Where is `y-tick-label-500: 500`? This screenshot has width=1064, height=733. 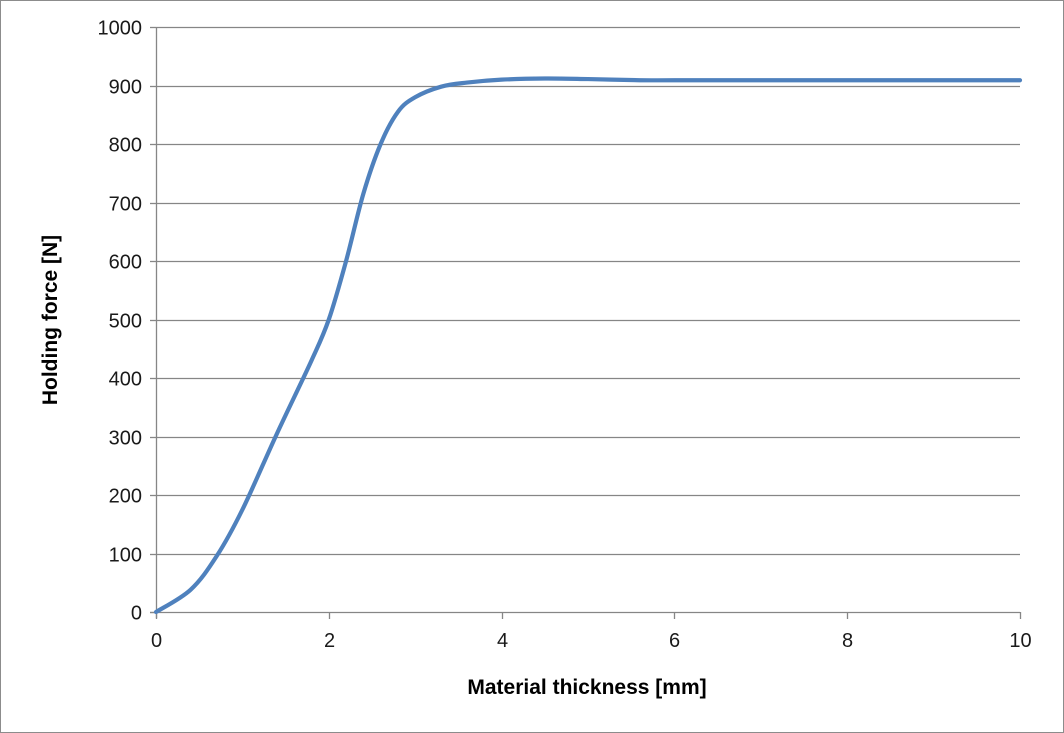 y-tick-label-500: 500 is located at coordinates (125, 322).